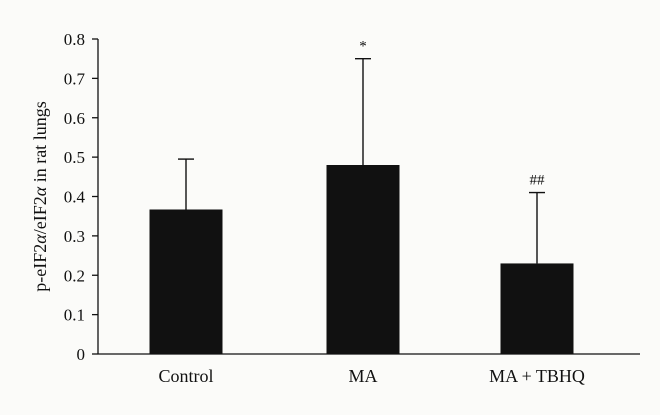 Image resolution: width=660 pixels, height=415 pixels. I want to click on y-axis-label: p-eIF2α/eIF2α in rat lungs, so click(40, 196).